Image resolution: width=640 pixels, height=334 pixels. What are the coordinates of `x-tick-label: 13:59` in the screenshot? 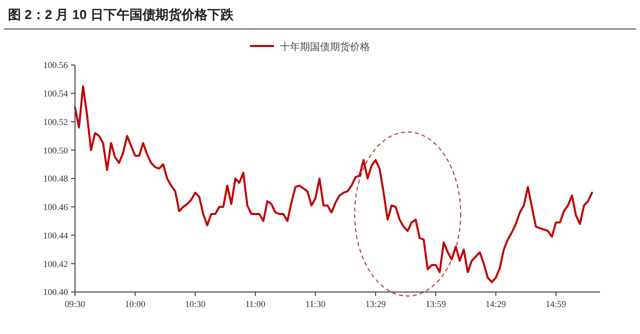 It's located at (435, 304).